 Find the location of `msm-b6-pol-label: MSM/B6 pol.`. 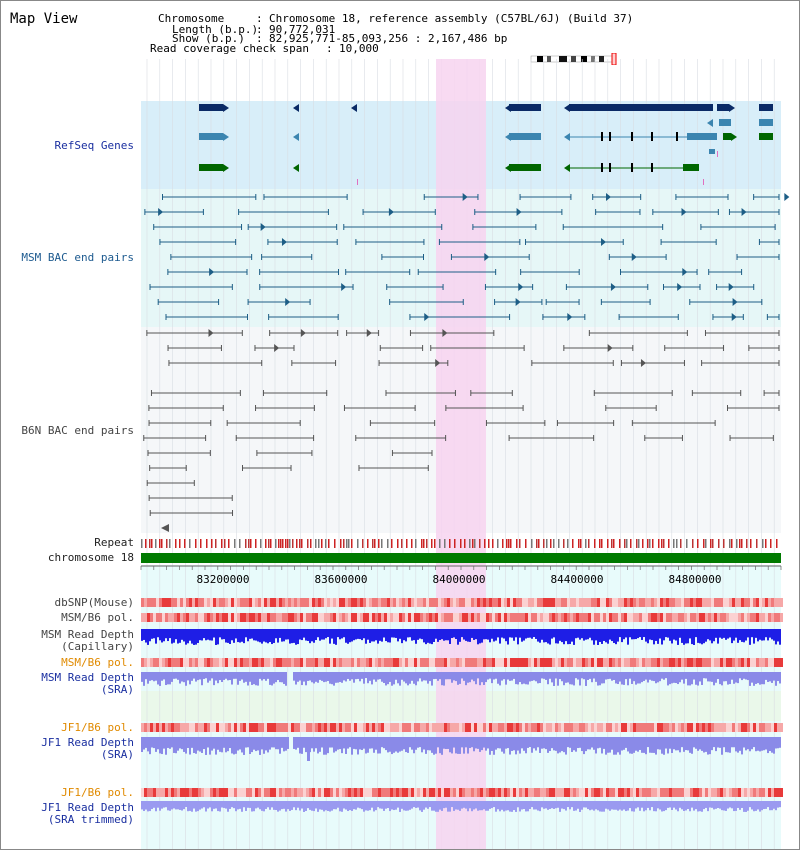

msm-b6-pol-label: MSM/B6 pol. is located at coordinates (97, 617).